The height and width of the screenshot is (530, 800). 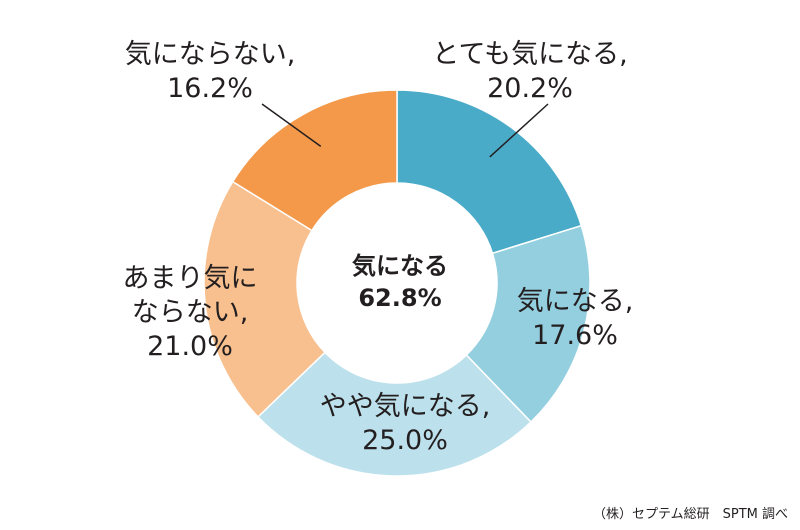 I want to click on slice-label-text: 気にならない,, so click(x=210, y=54).